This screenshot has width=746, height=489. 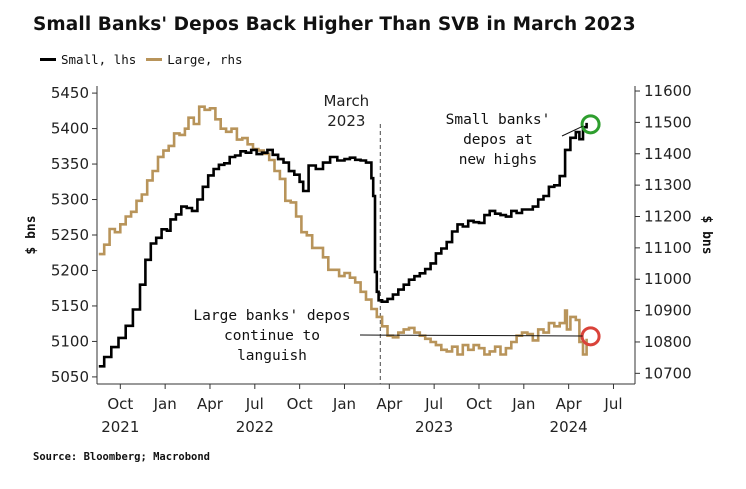 I want to click on highlight-marker-small, so click(x=590, y=124).